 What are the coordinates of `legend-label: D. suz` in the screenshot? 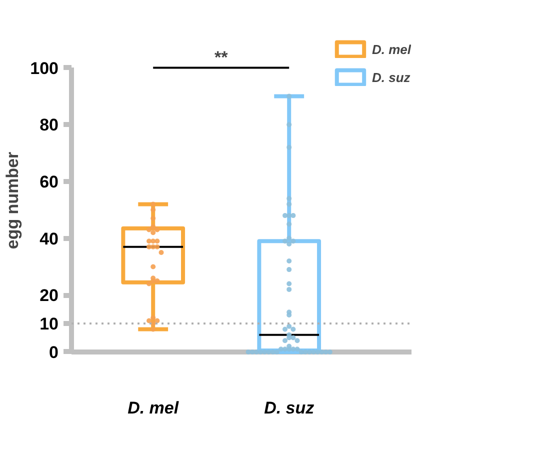 It's located at (391, 77).